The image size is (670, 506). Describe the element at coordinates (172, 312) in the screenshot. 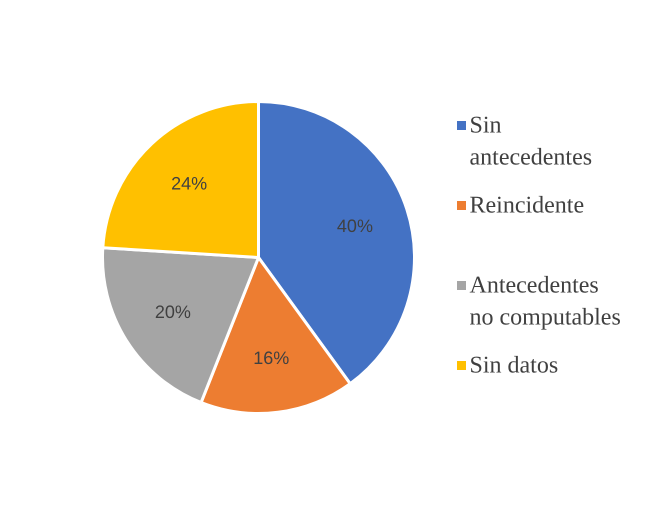

I see `data-label: 20%` at that location.